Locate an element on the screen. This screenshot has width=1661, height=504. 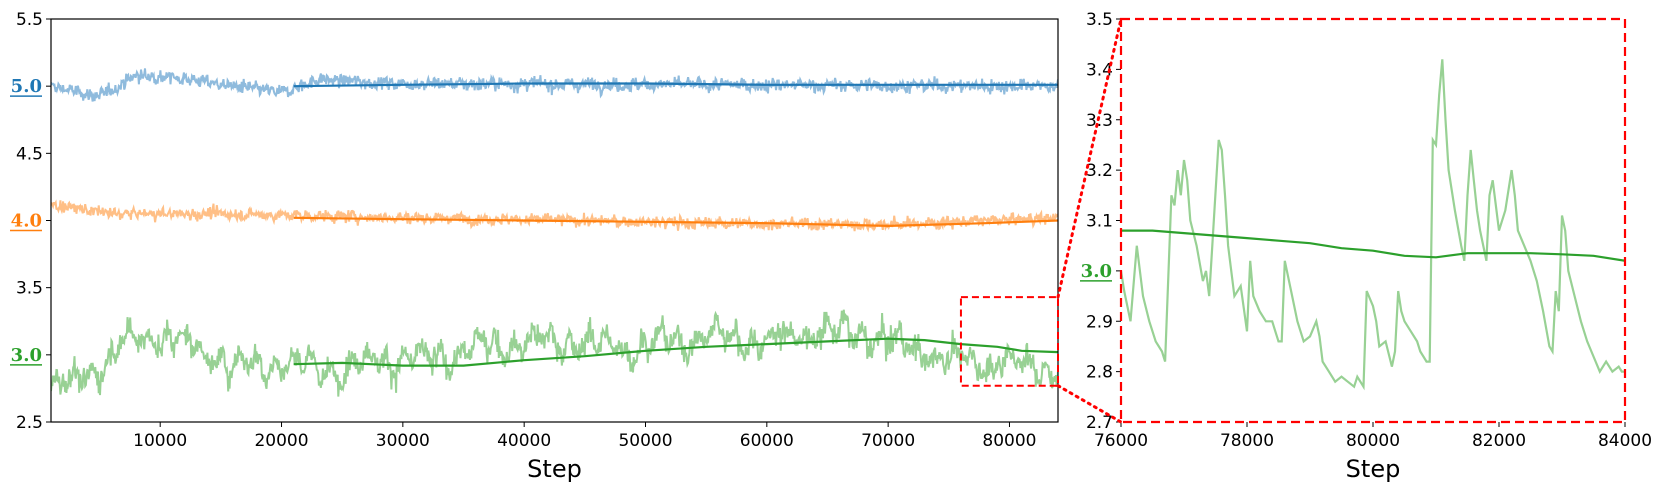
x-tick-label: 40000 is located at coordinates (524, 441).